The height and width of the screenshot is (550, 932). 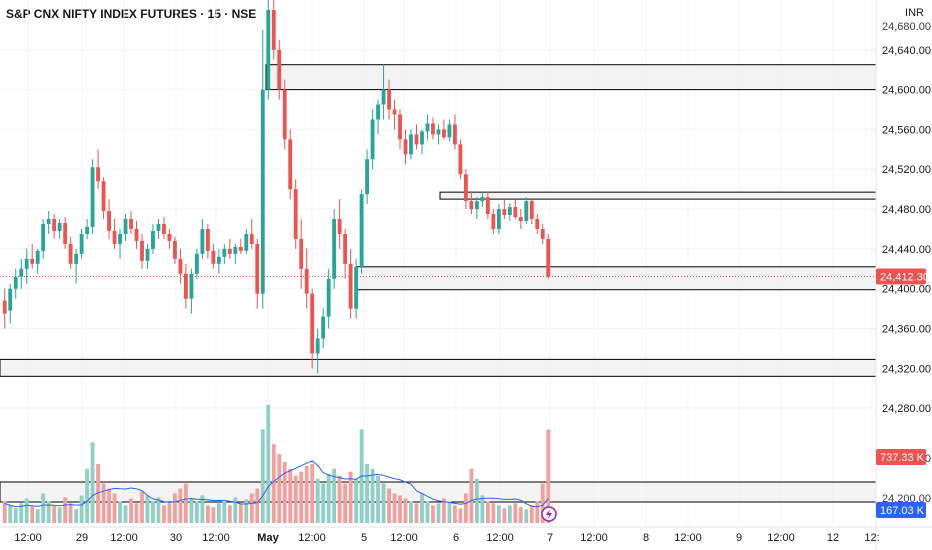 What do you see at coordinates (438, 367) in the screenshot?
I see `support-resistance-zone` at bounding box center [438, 367].